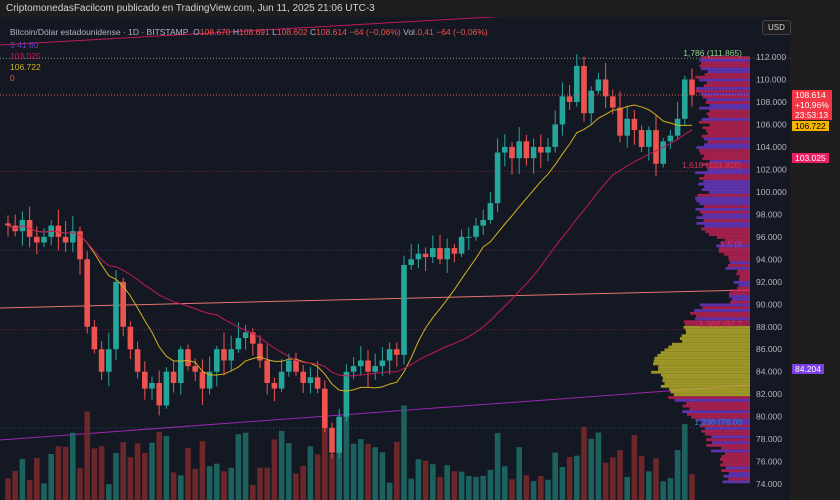  I want to click on indicator-legend-1: 3 41 80, so click(24, 45).